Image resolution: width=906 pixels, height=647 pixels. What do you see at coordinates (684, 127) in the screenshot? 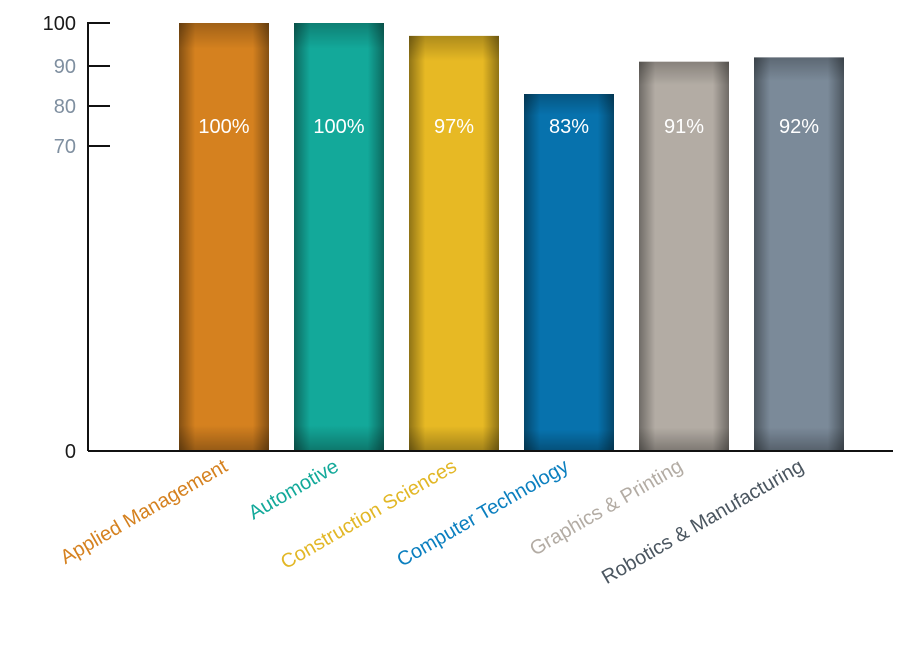
I see `bar-value-label: 91%` at bounding box center [684, 127].